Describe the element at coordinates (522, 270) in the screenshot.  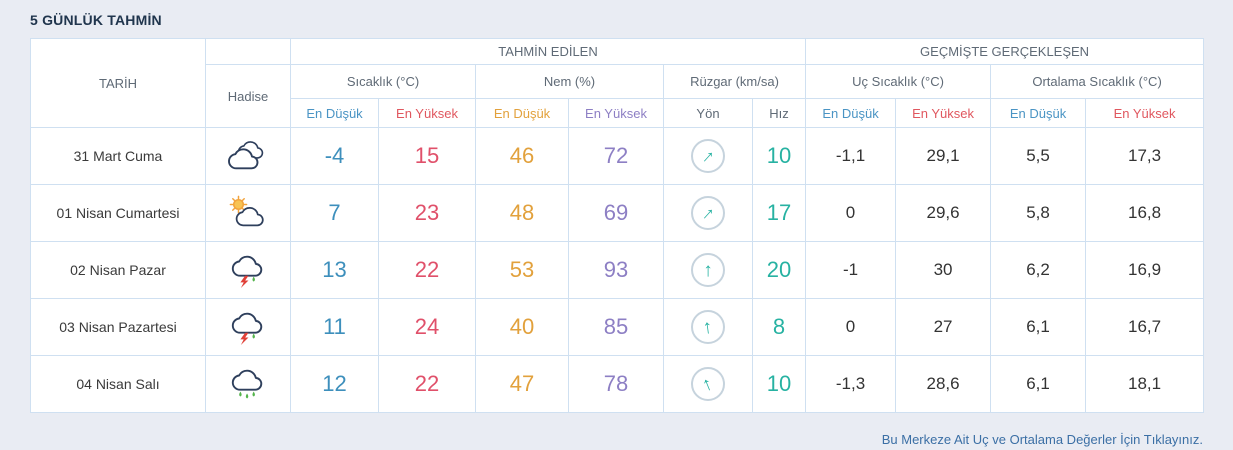
I see `humidity-min-value: 53` at that location.